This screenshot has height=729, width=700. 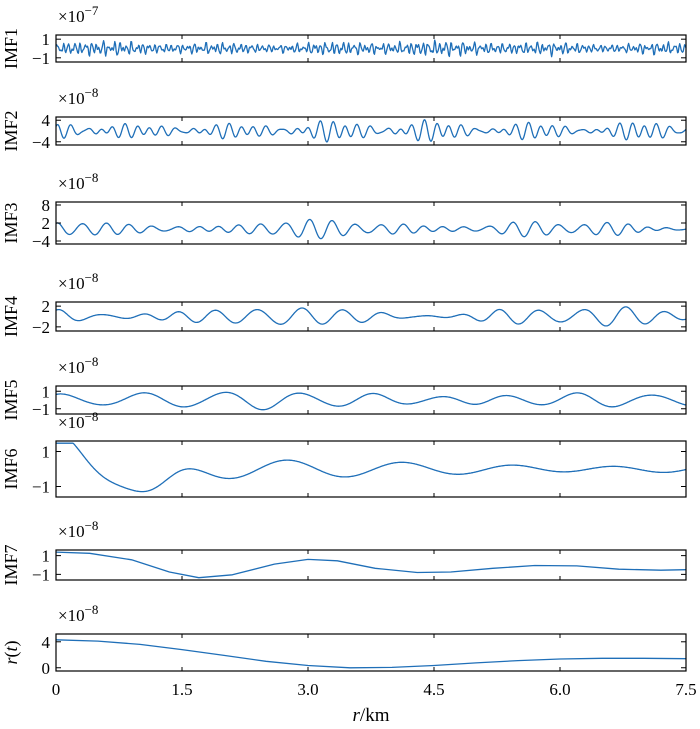 What do you see at coordinates (78, 96) in the screenshot?
I see `panel-2-multiplier: ×10⁻⁸` at bounding box center [78, 96].